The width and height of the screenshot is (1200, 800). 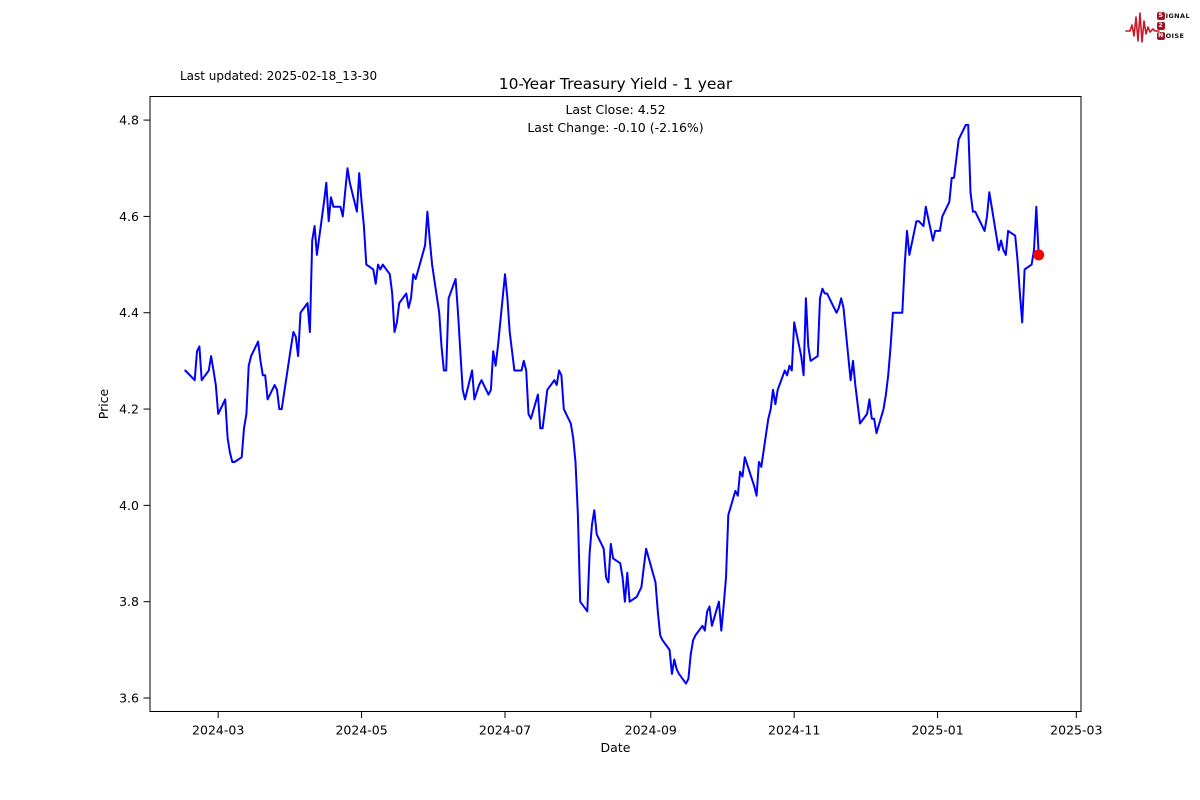 What do you see at coordinates (616, 747) in the screenshot?
I see `x-axis-label: Date` at bounding box center [616, 747].